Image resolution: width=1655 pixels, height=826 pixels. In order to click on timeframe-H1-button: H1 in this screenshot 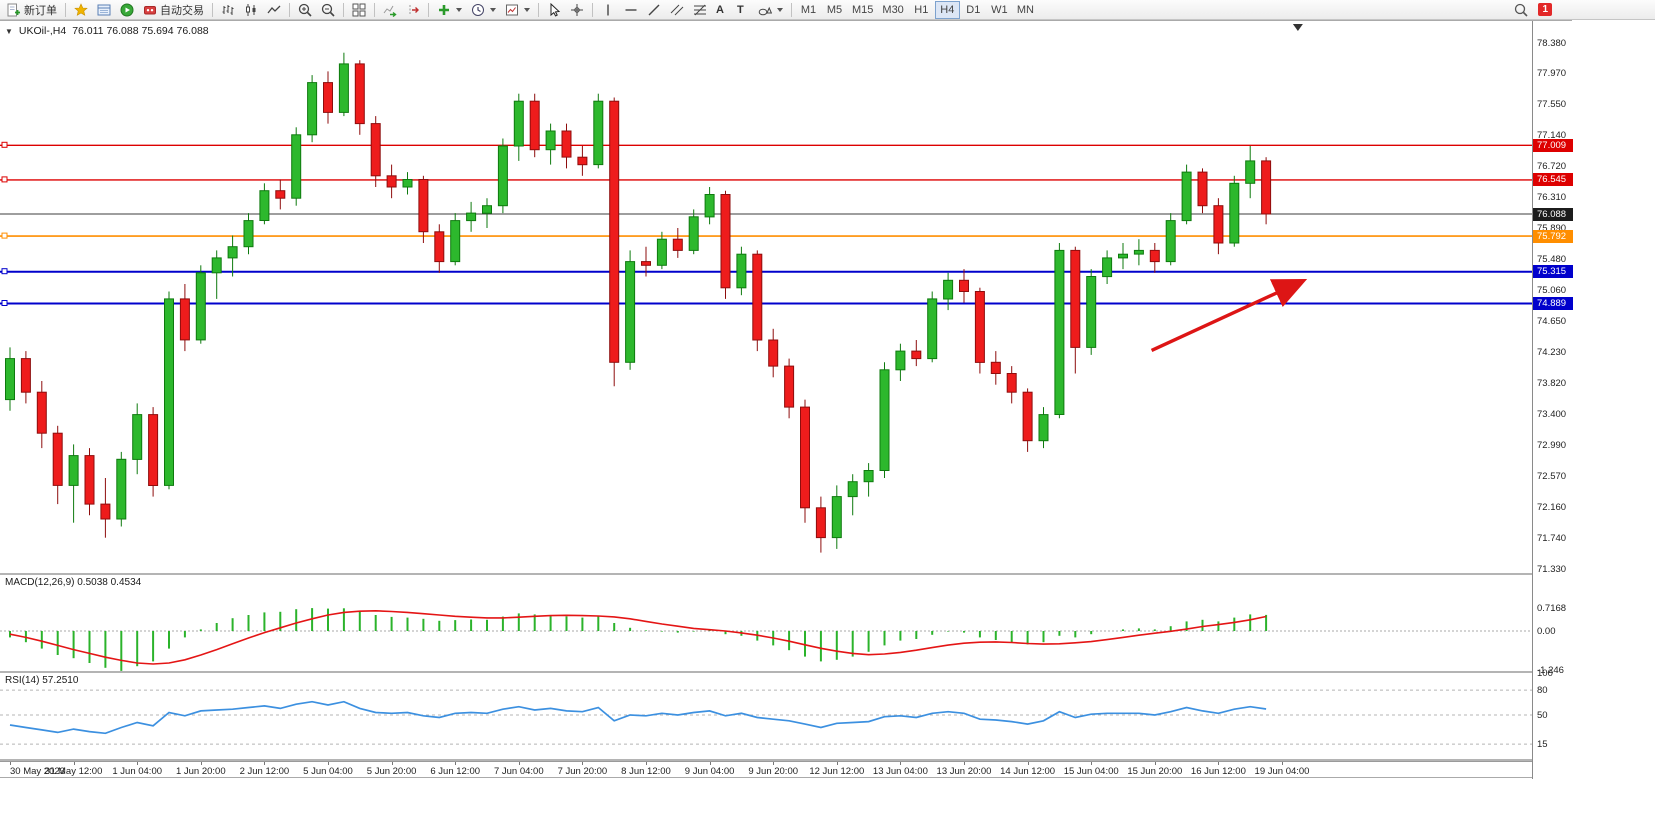, I will do `click(921, 10)`.